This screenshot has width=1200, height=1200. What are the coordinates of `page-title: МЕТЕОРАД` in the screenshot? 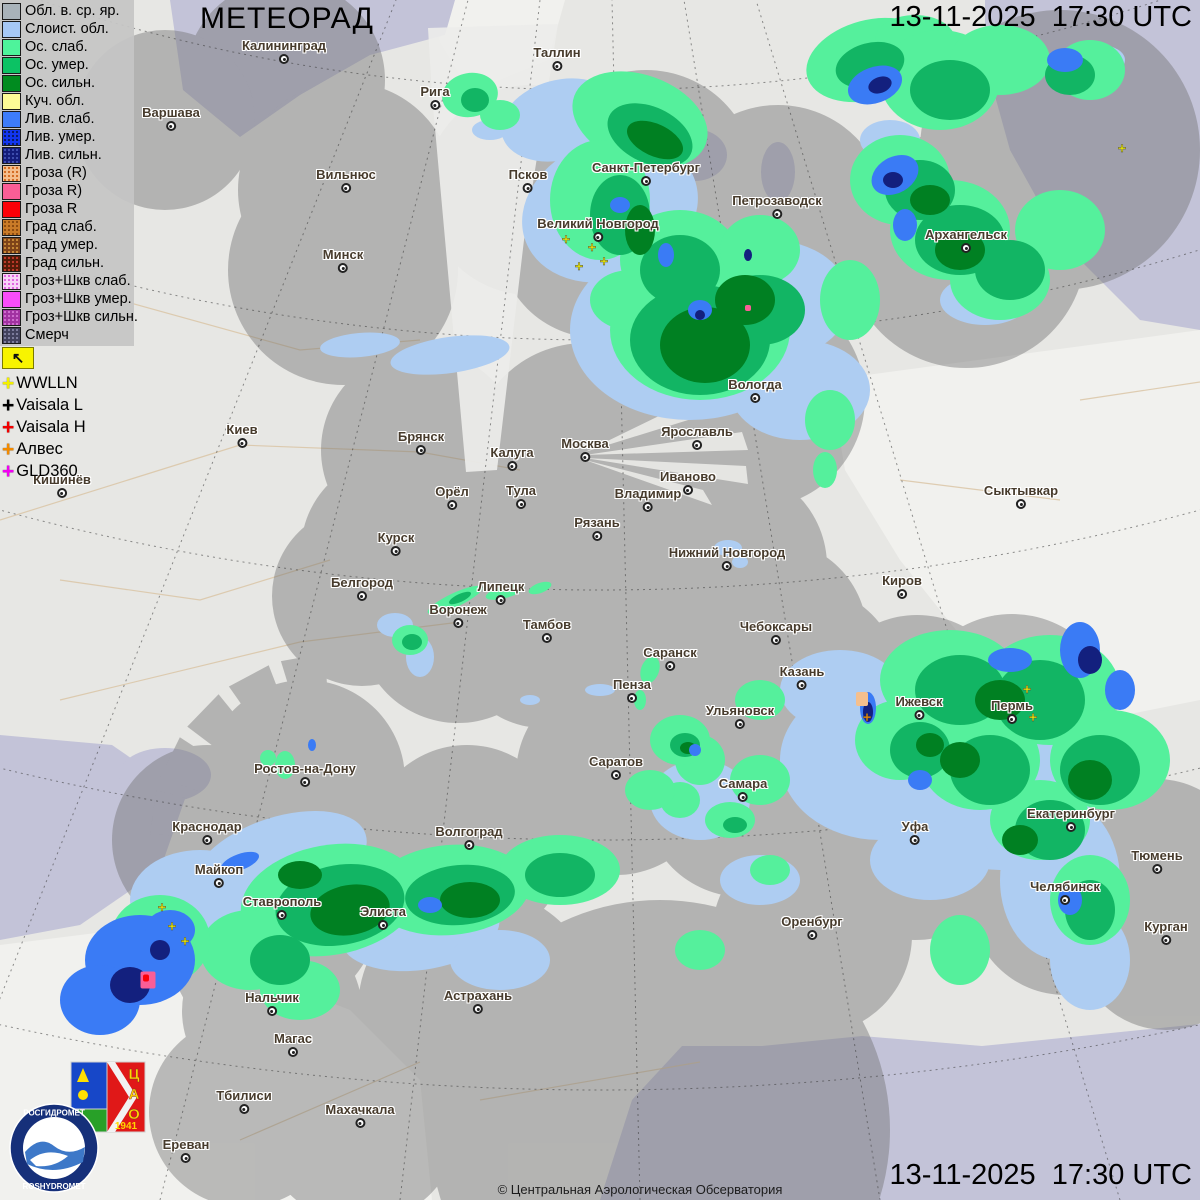 It's located at (287, 18).